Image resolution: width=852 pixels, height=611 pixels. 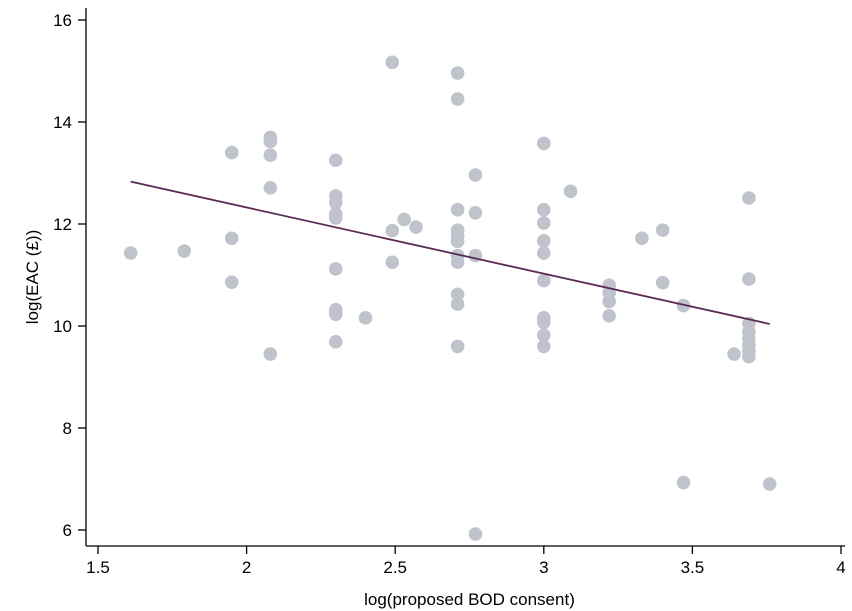 I want to click on x-ticks: 1.5 2 2.5 3 3.5 4, so click(x=466, y=561).